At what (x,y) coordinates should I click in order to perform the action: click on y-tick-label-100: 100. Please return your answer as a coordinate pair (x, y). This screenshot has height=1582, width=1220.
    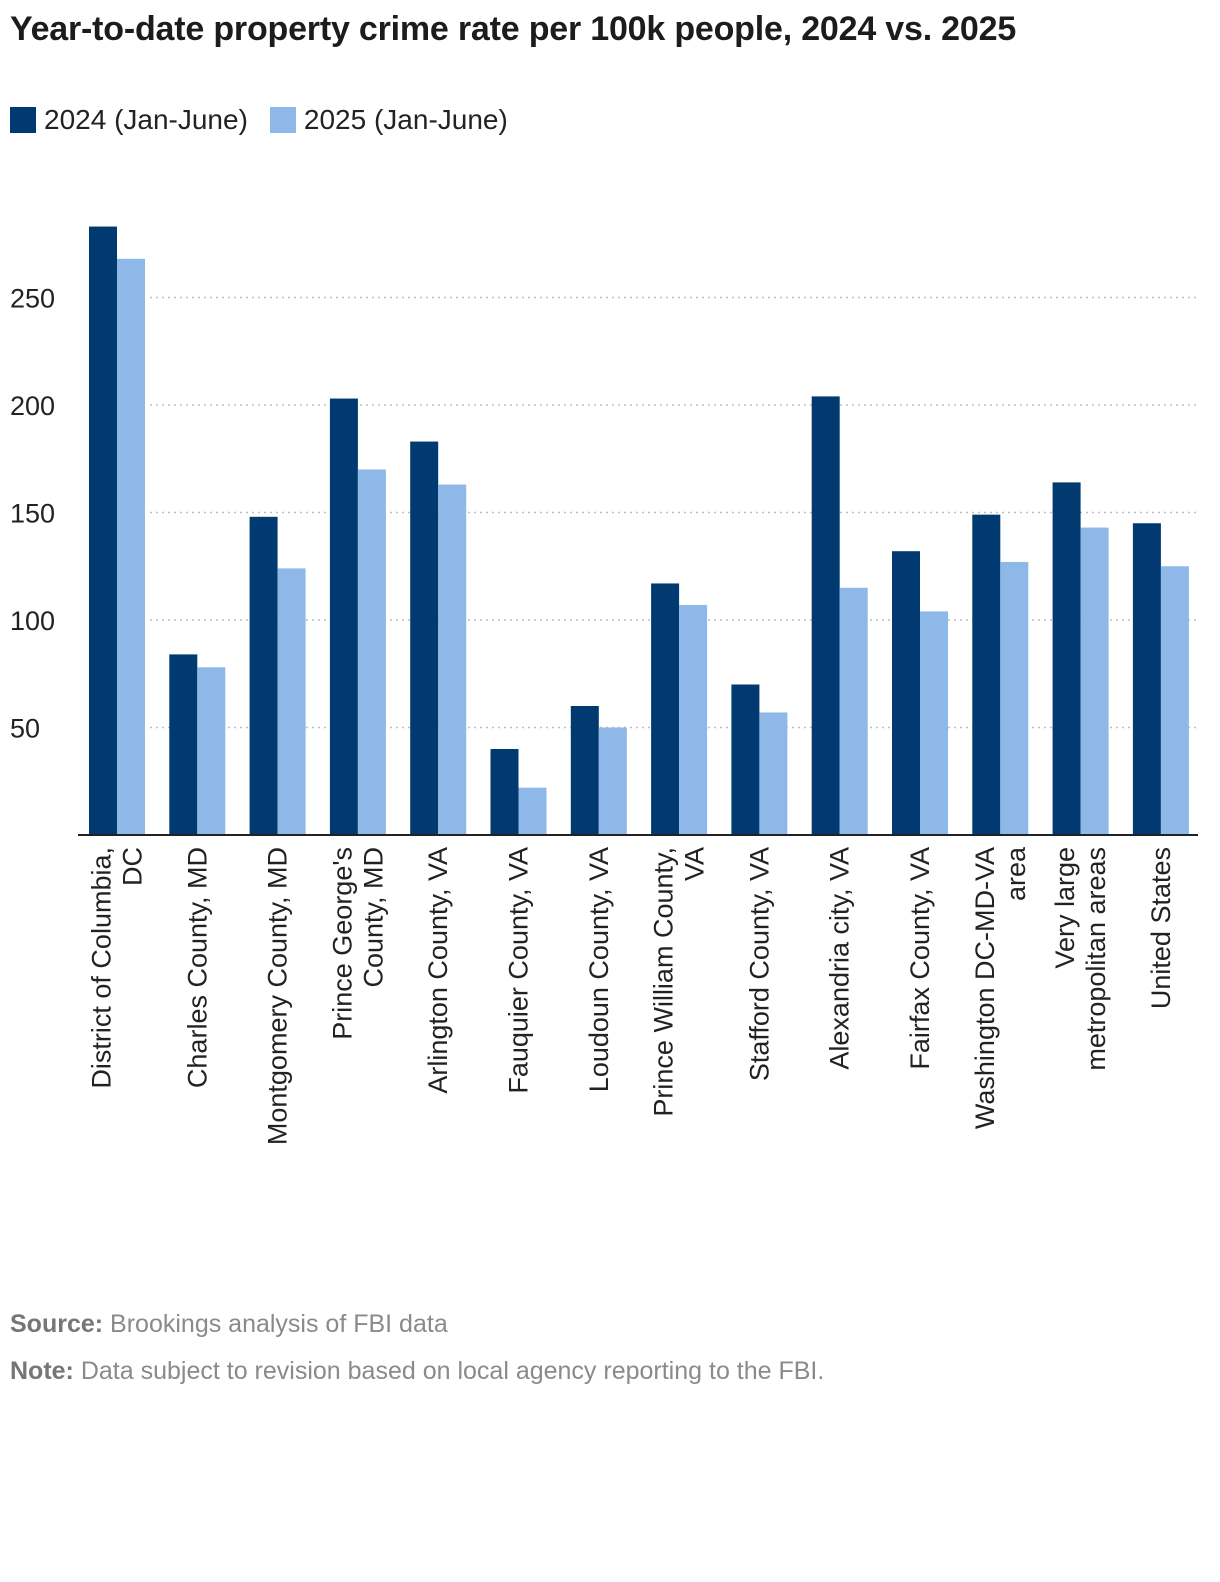
    Looking at the image, I should click on (32, 621).